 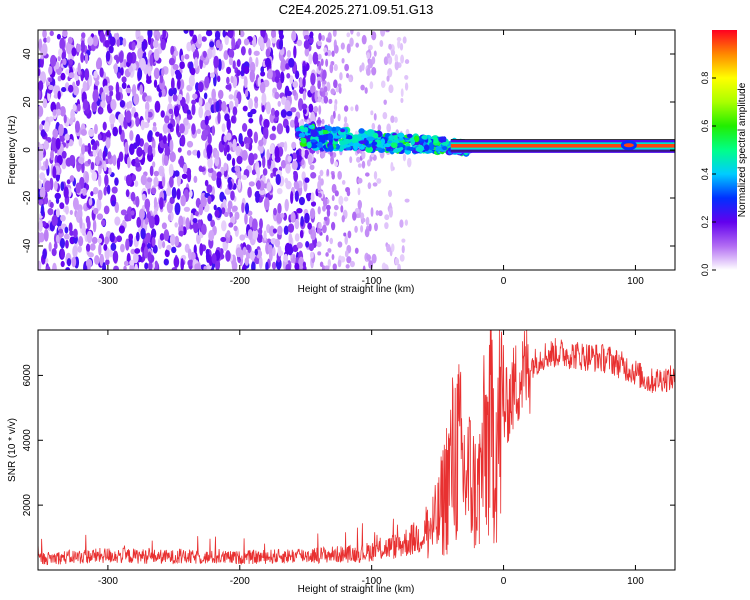 I want to click on x-tick-label: 100, so click(x=635, y=581).